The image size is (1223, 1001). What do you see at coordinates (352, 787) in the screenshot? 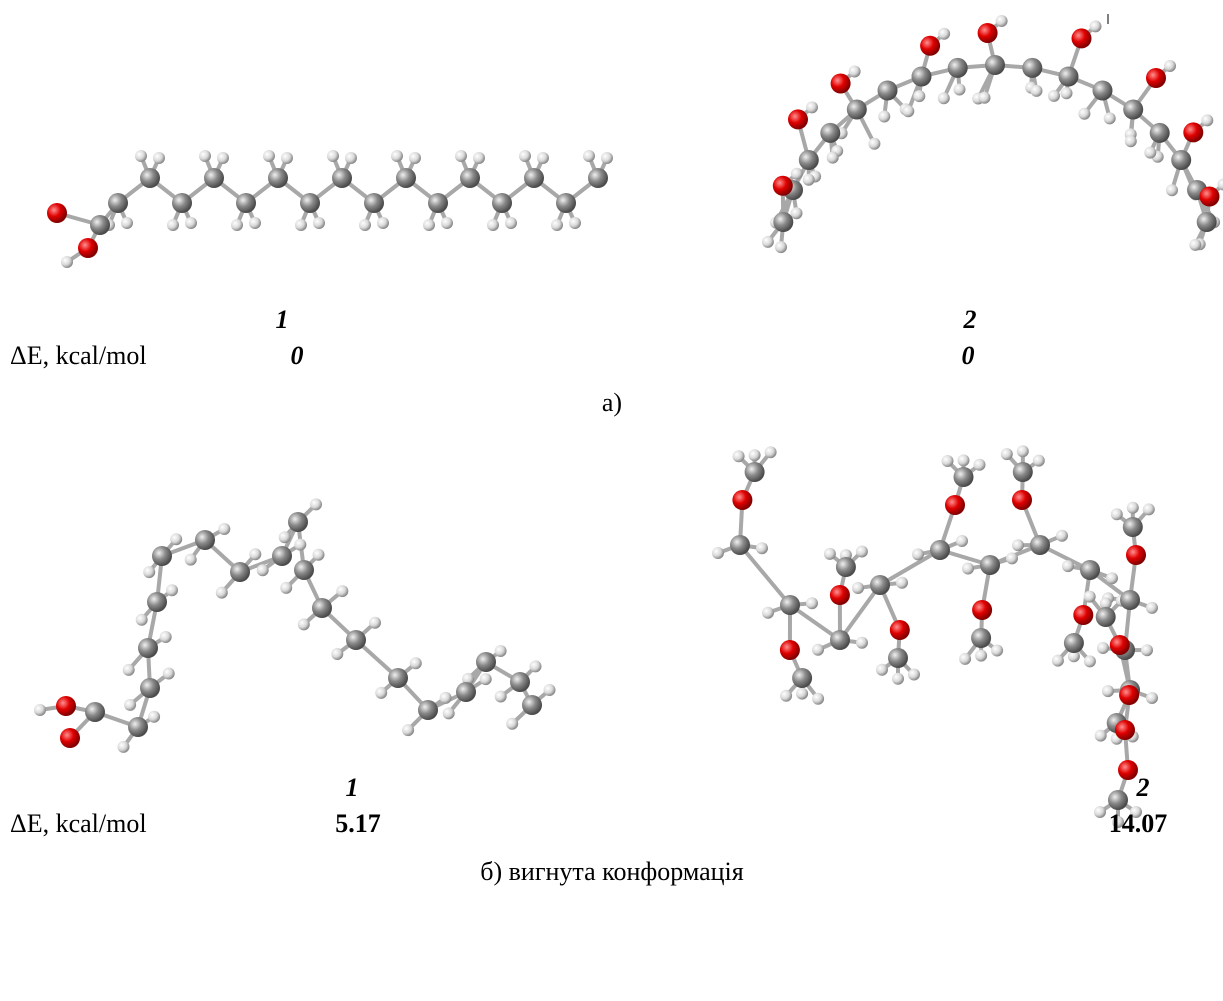
I see `molecule-label: 1` at bounding box center [352, 787].